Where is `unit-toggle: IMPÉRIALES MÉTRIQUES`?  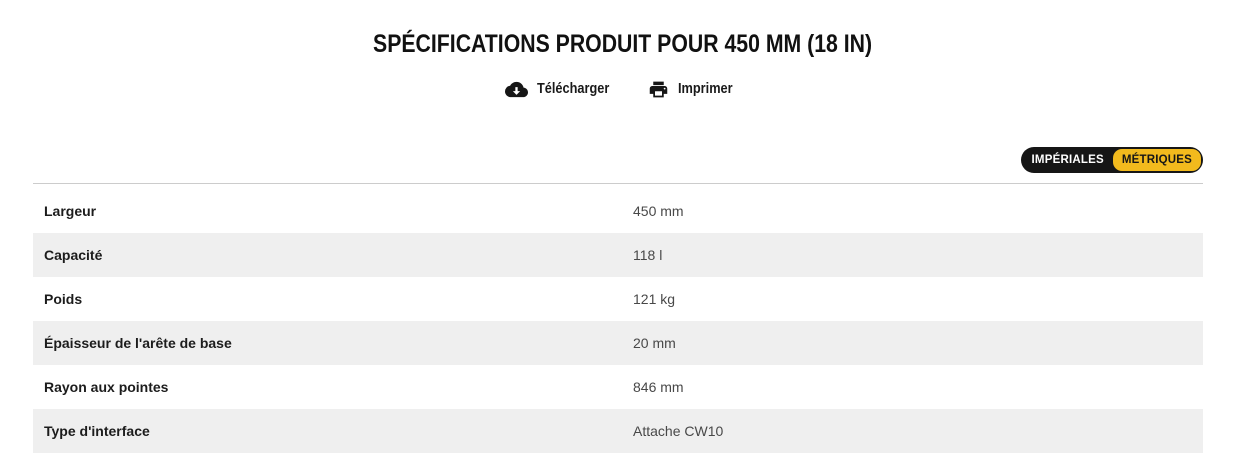
unit-toggle: IMPÉRIALES MÉTRIQUES is located at coordinates (1111, 159).